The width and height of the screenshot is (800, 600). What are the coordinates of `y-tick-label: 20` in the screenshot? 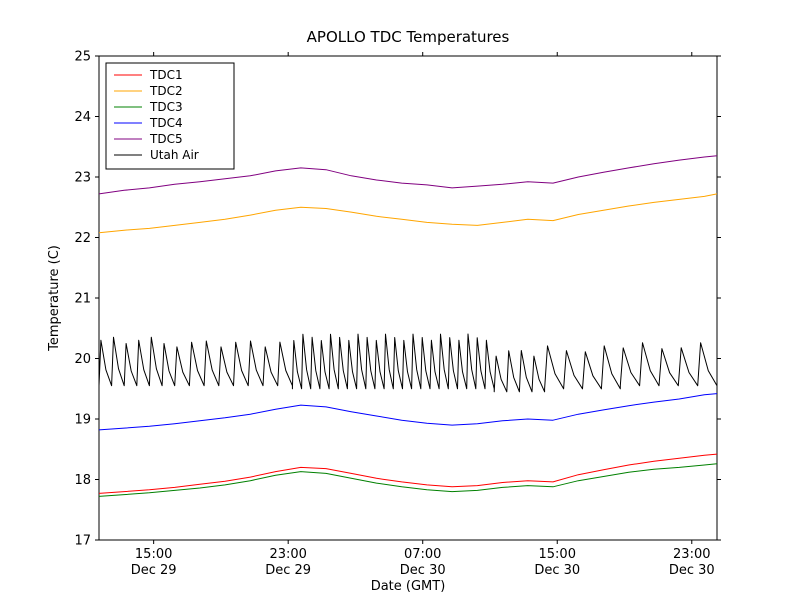 It's located at (82, 359).